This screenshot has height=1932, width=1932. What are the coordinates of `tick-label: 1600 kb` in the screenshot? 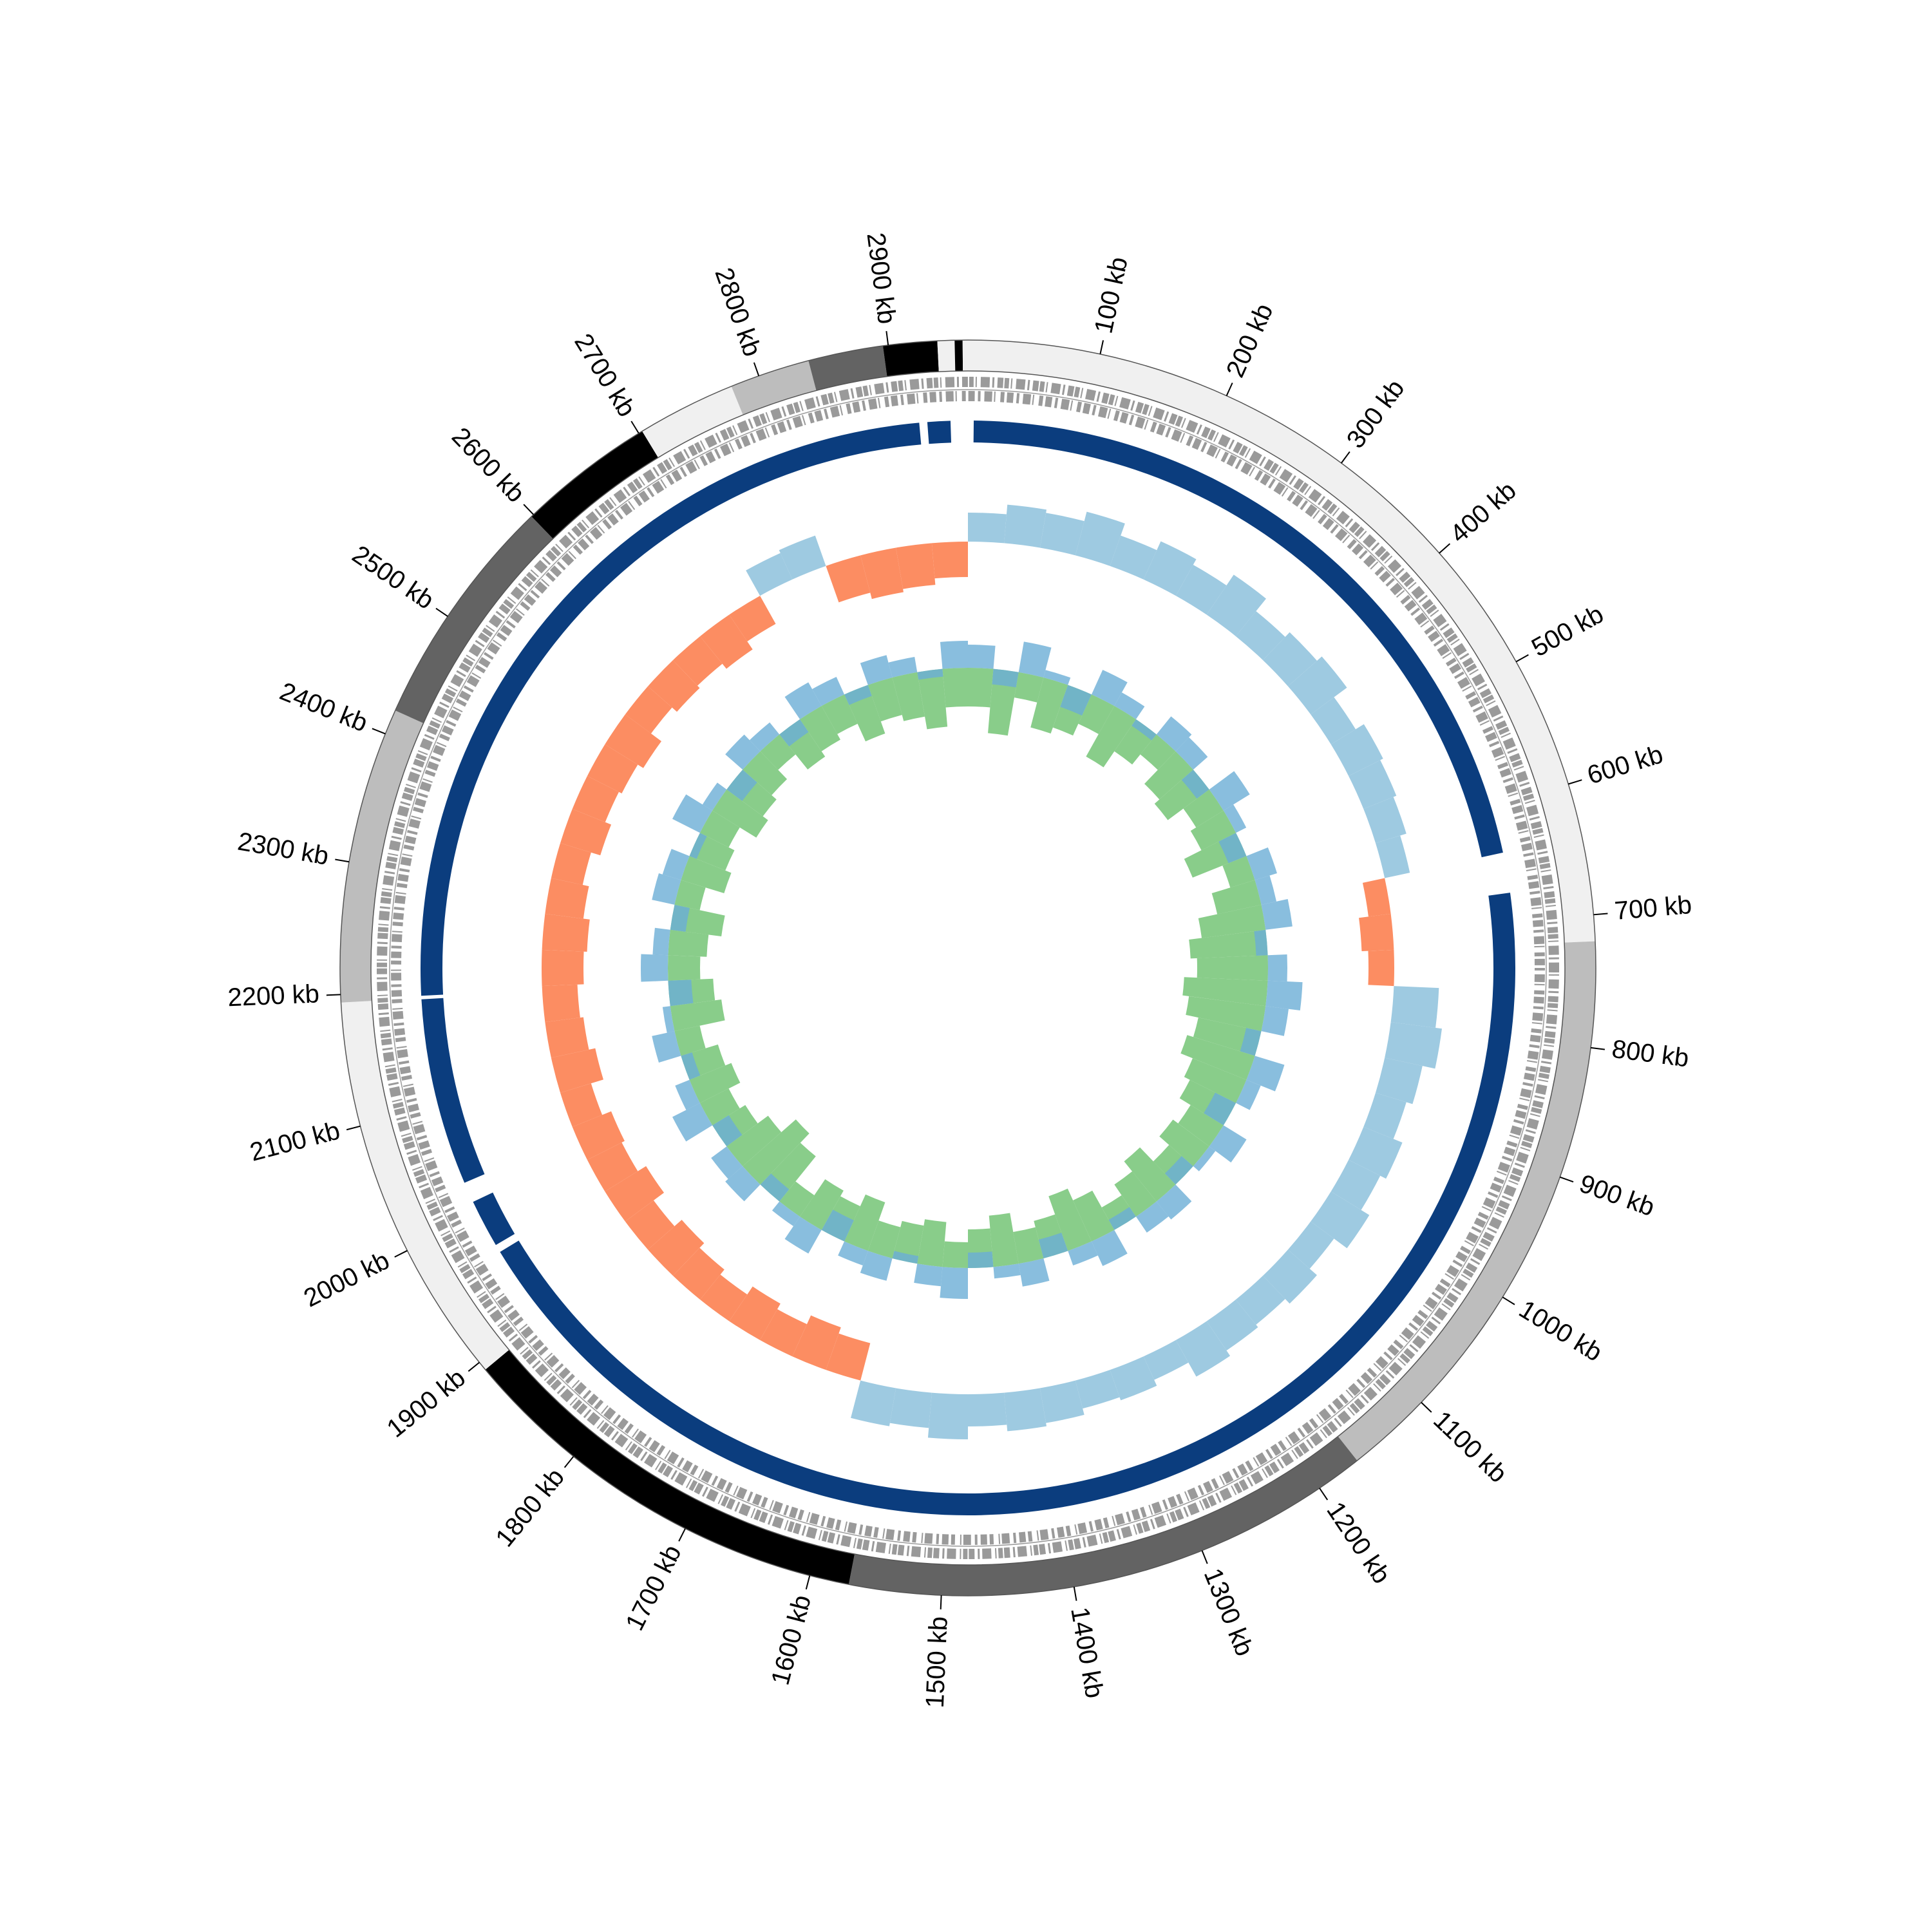 It's located at (791, 1640).